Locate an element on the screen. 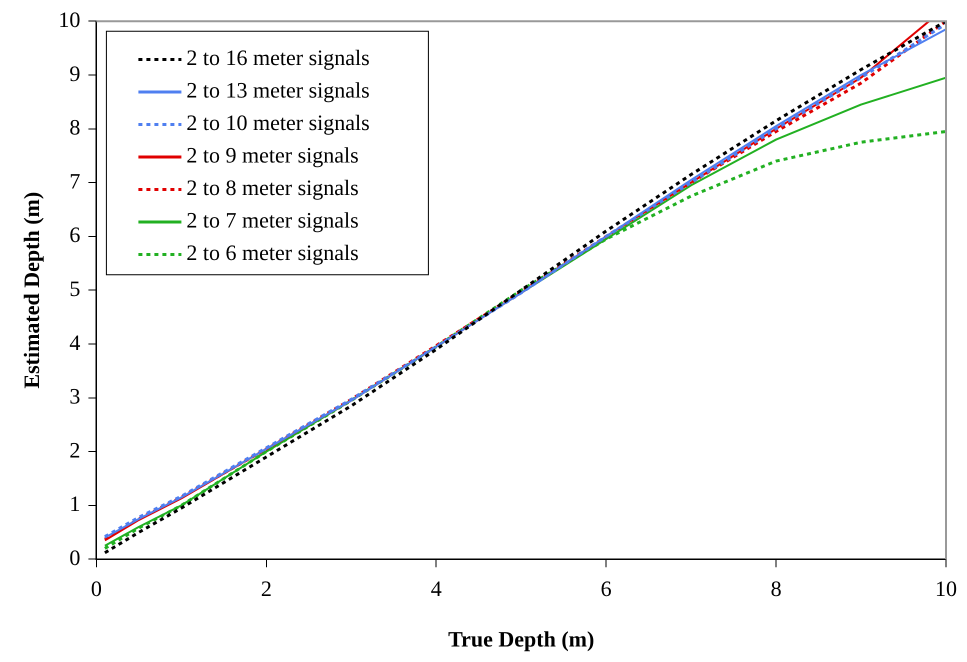  y-tick-label: 10 is located at coordinates (69, 19).